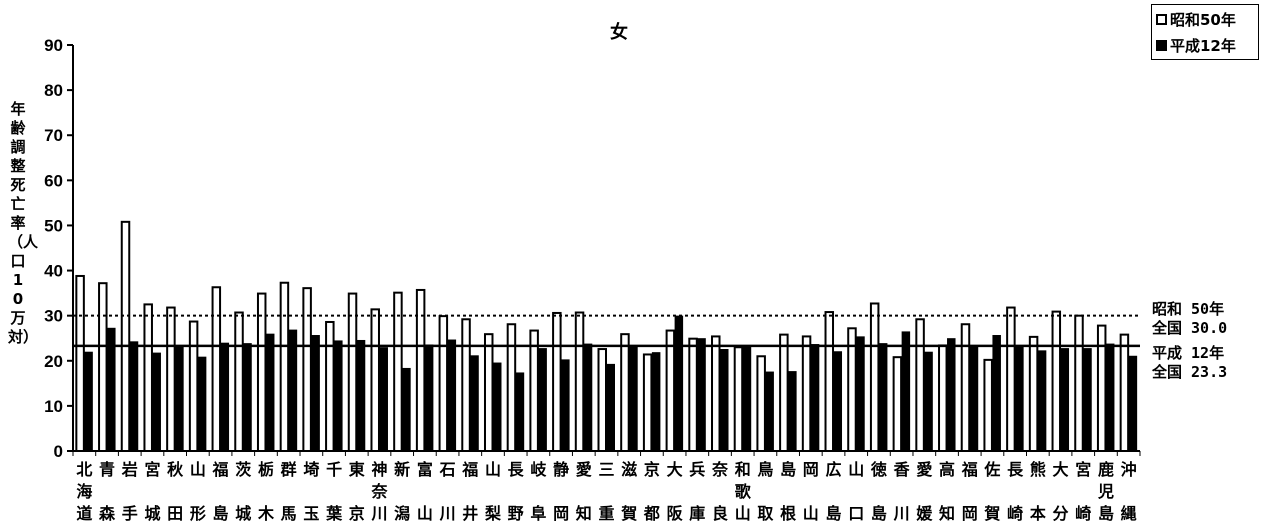  Describe the element at coordinates (516, 513) in the screenshot. I see `x-tick-label-char: 野` at that location.